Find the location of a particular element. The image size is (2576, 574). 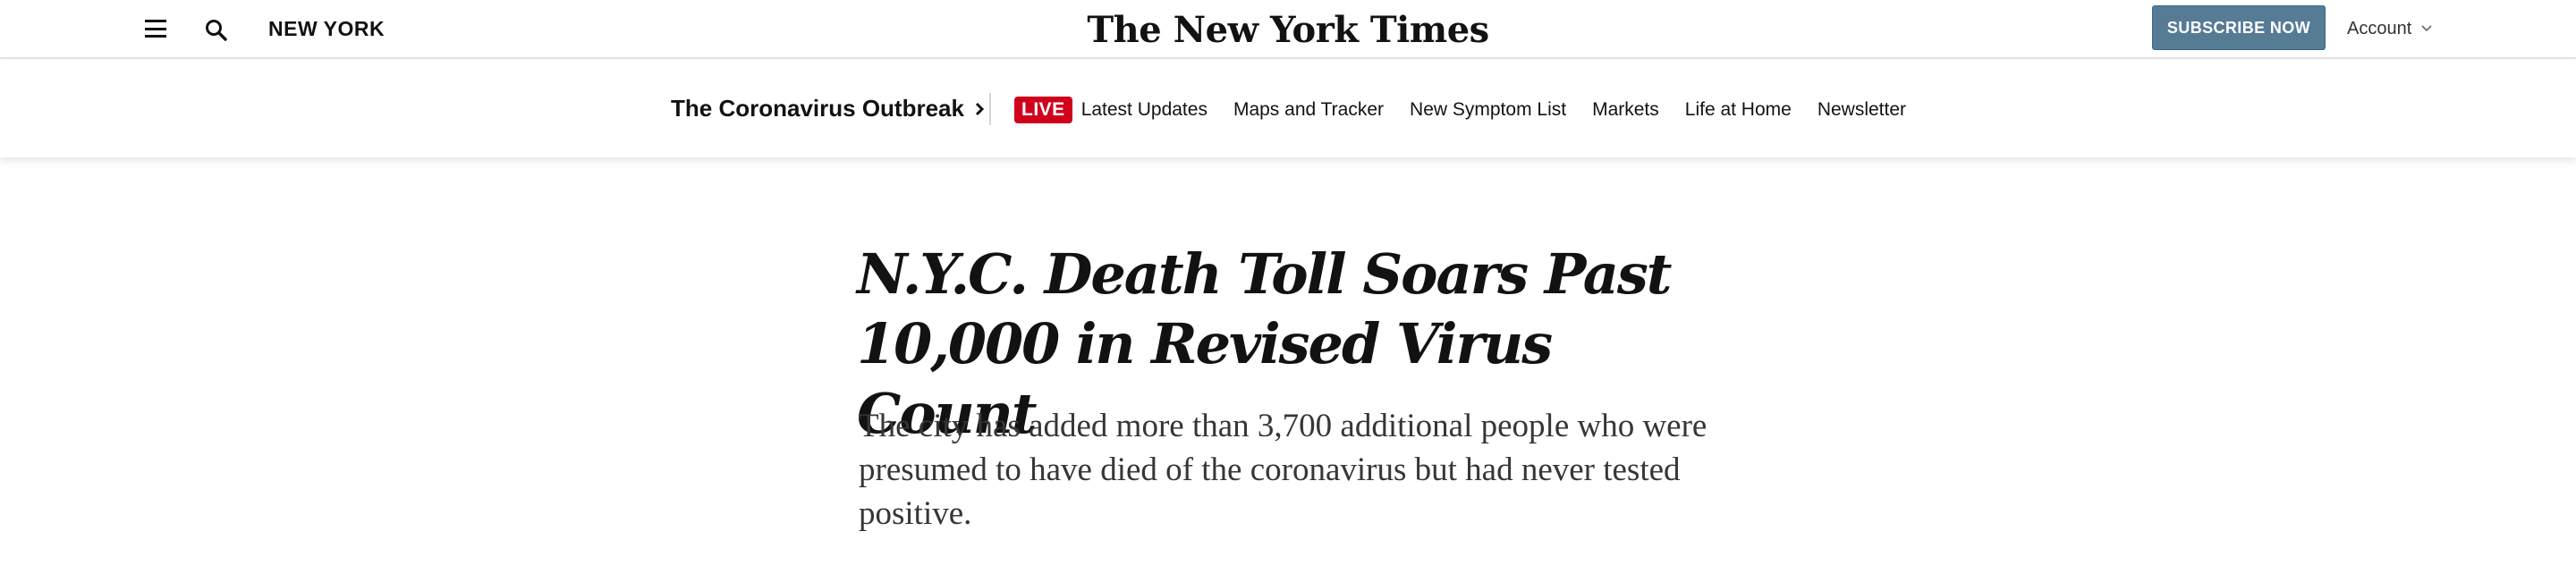

nav-newsletter: Newsletter is located at coordinates (1862, 109).